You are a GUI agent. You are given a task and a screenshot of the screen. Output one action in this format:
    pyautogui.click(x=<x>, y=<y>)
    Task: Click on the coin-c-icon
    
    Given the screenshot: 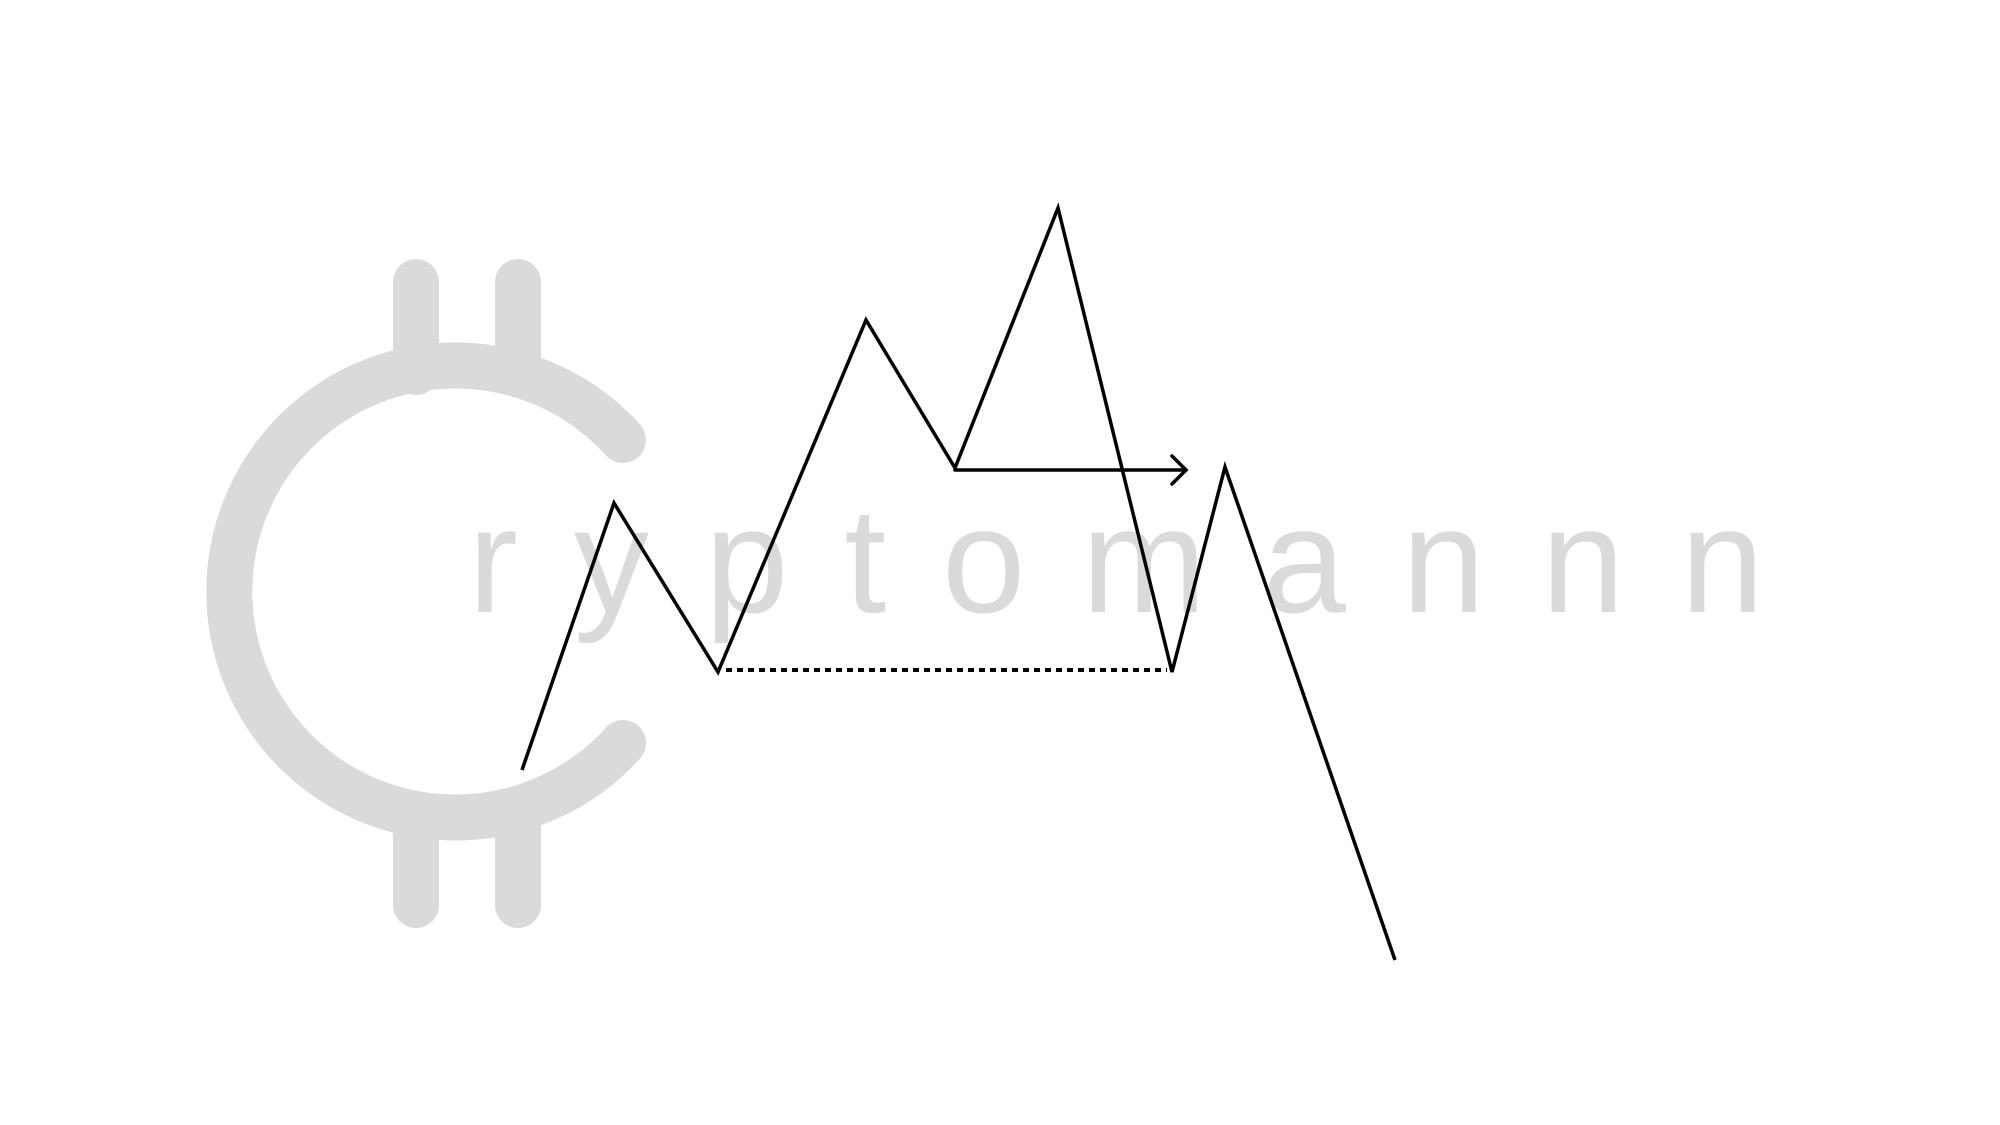 What is the action you would take?
    pyautogui.click(x=426, y=593)
    